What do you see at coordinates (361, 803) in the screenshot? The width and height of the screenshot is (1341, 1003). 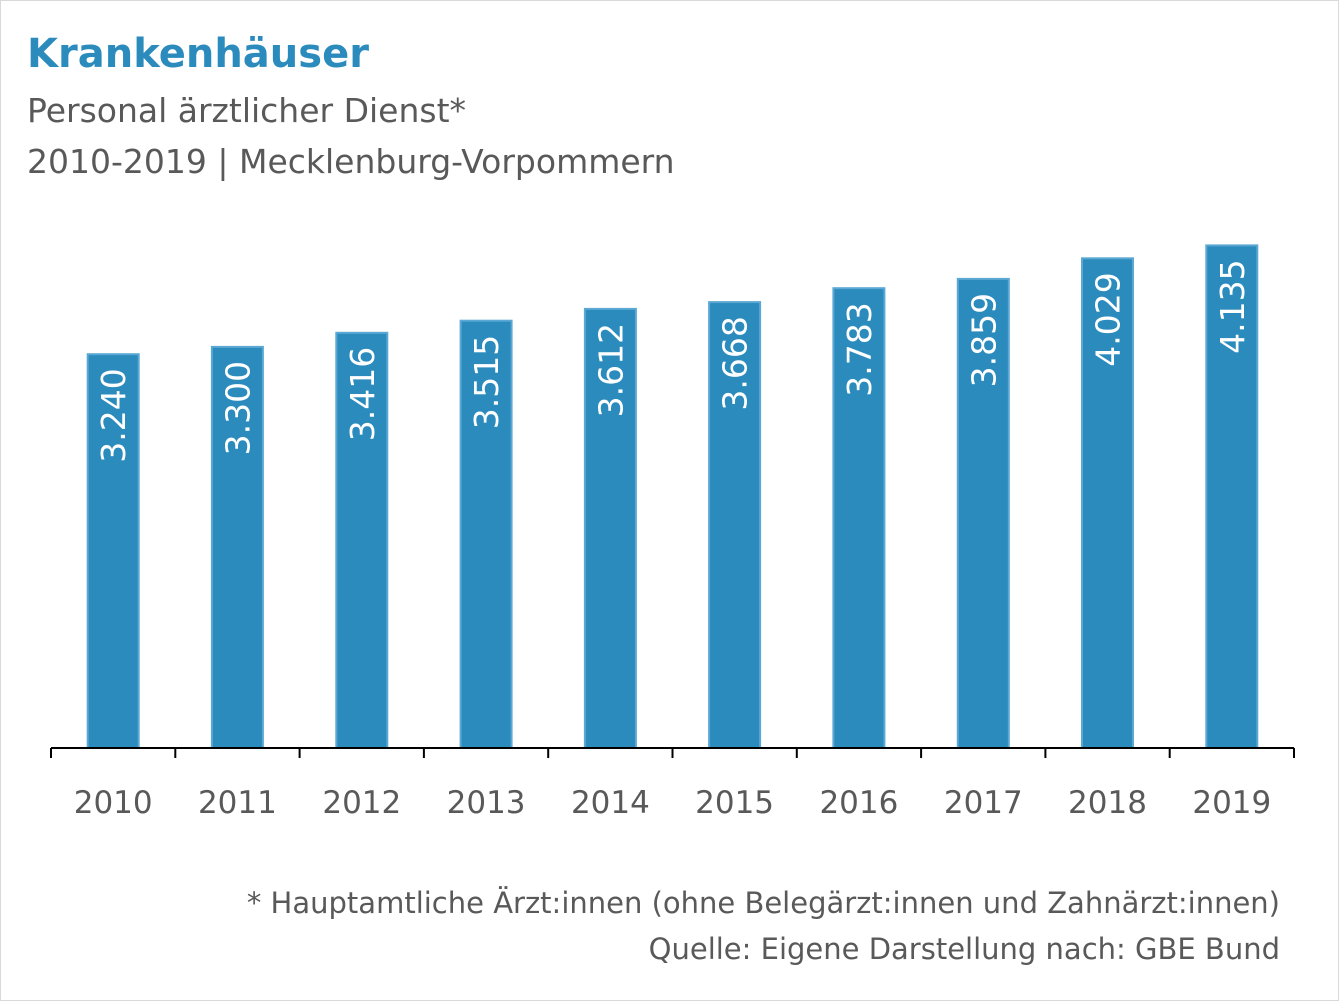 I see `x-tick-label-2012: 2012` at bounding box center [361, 803].